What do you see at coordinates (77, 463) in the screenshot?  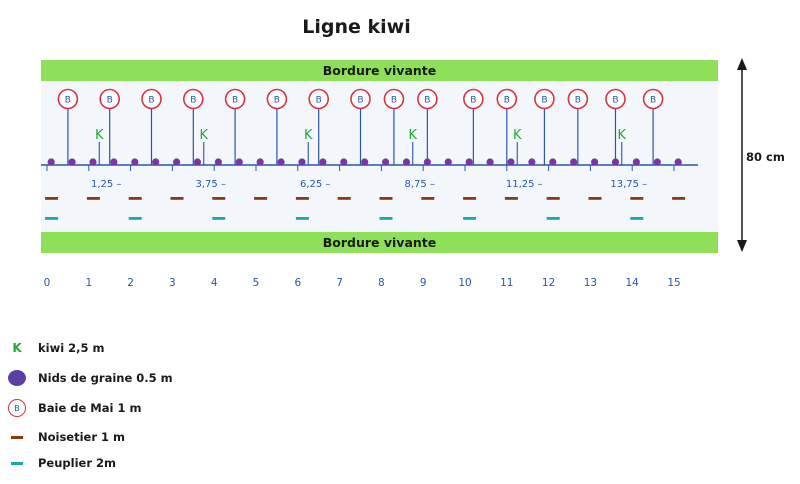 I see `legend-label-poplar: Peuplier 2m` at bounding box center [77, 463].